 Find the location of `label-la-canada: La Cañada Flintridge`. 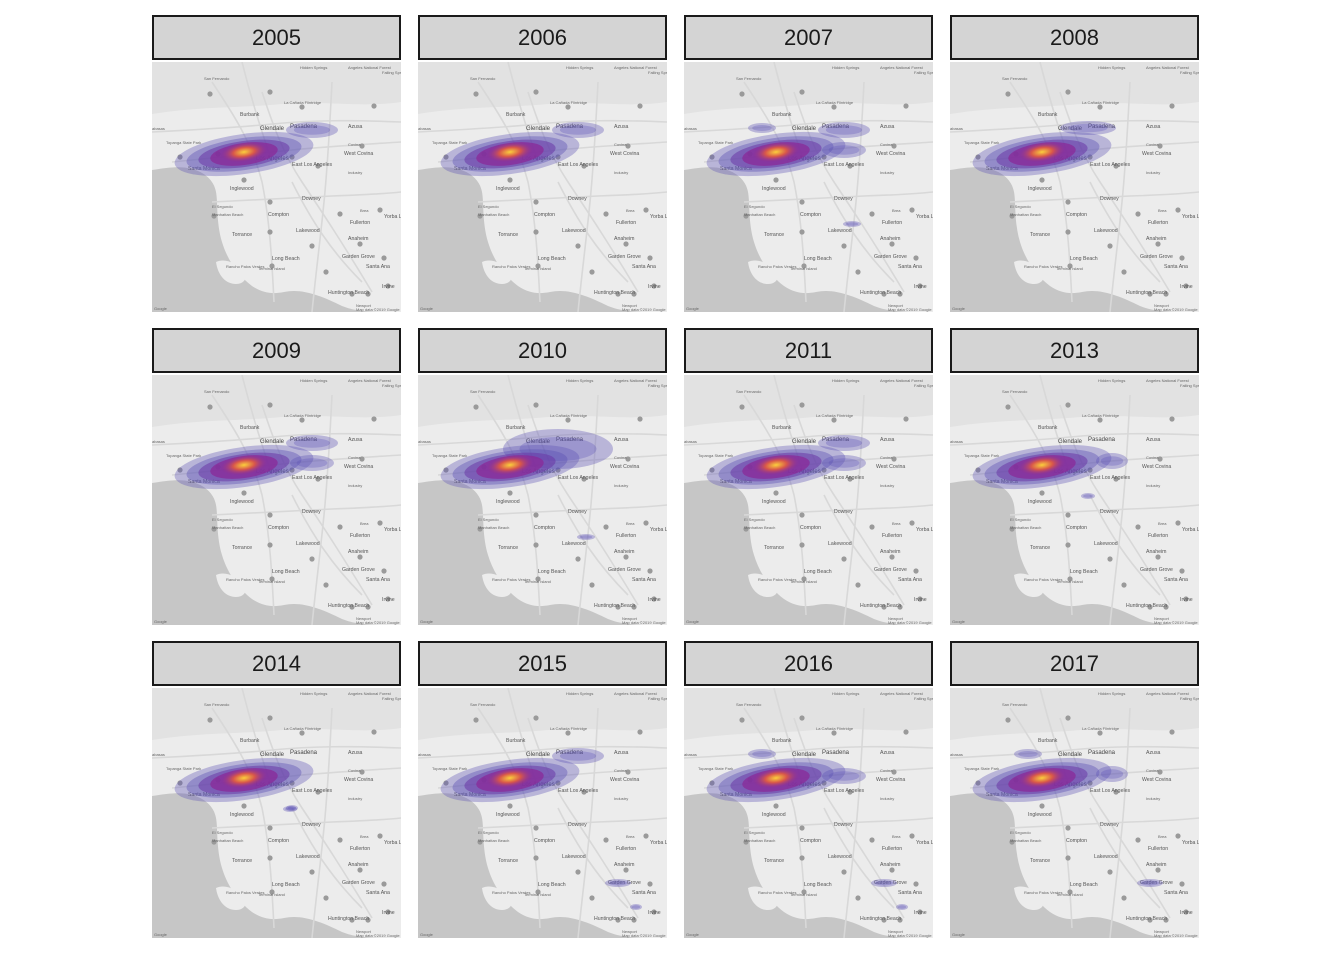

label-la-canada: La Cañada Flintridge is located at coordinates (303, 728).